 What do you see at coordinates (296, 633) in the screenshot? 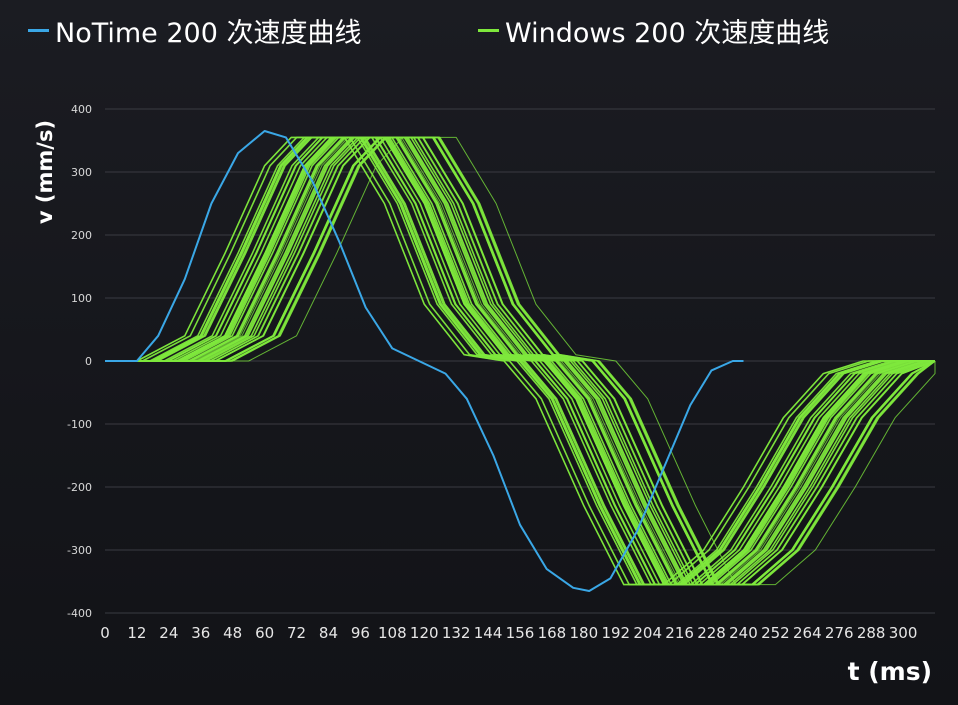
I see `x-tick-label: 72` at bounding box center [296, 633].